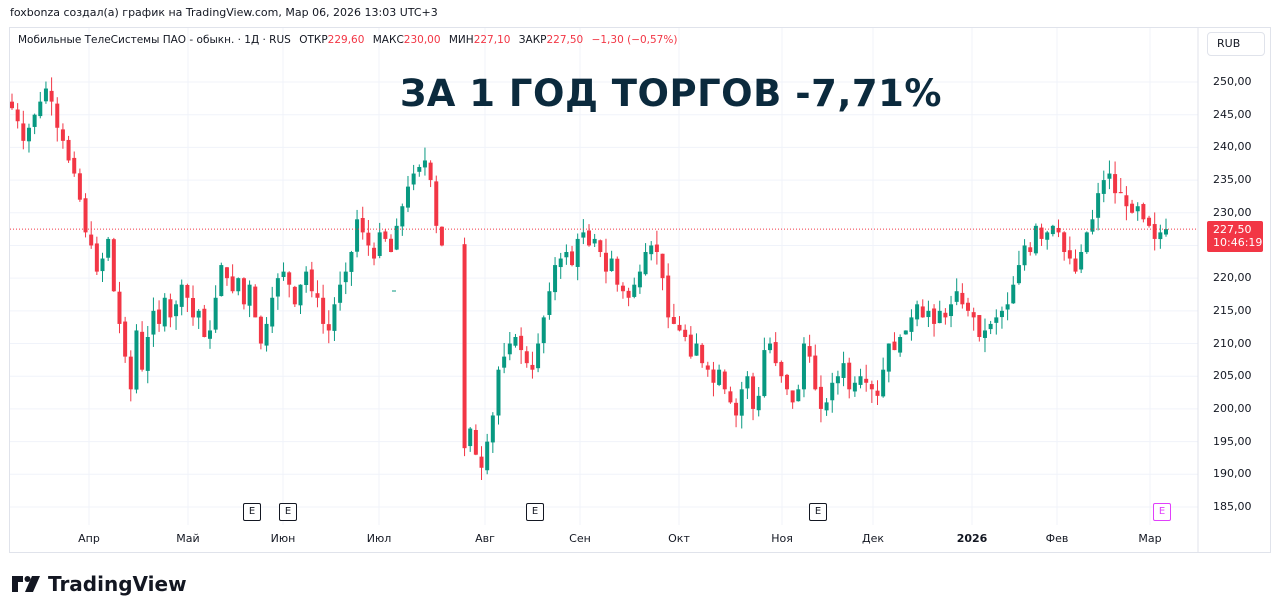 The height and width of the screenshot is (613, 1280). I want to click on time-axis-label: Дек, so click(873, 538).